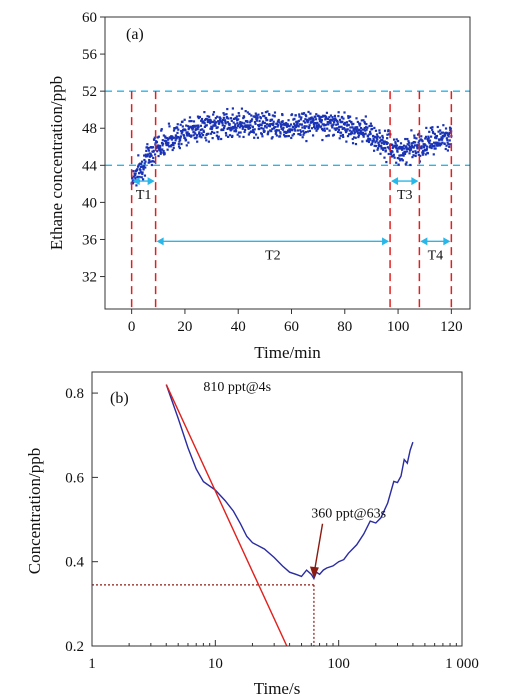 The image size is (521, 698). Describe the element at coordinates (89, 203) in the screenshot. I see `y-tick-label: 40` at that location.